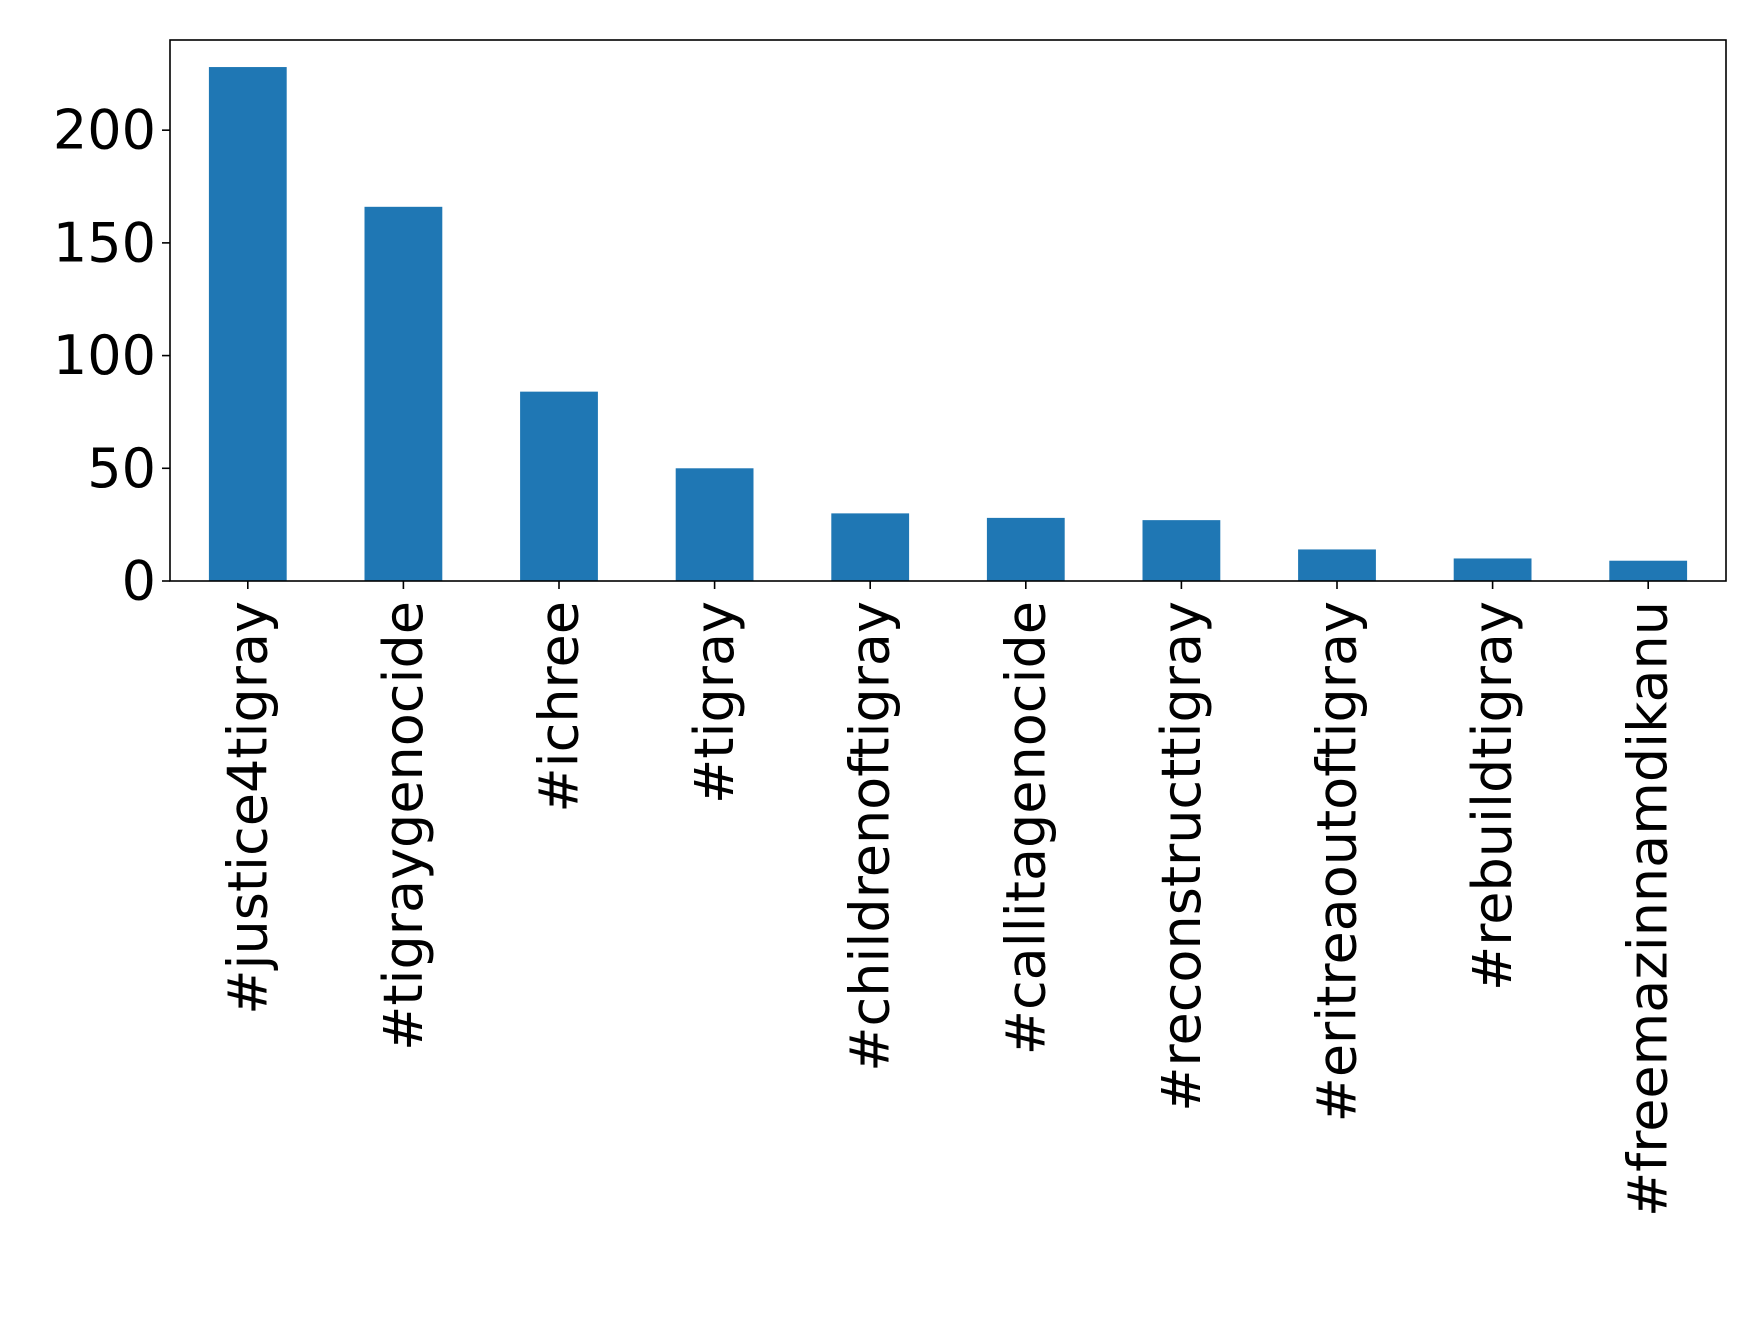  Describe the element at coordinates (1337, 861) in the screenshot. I see `x-tick-label: #eritreaoutoftigray` at that location.